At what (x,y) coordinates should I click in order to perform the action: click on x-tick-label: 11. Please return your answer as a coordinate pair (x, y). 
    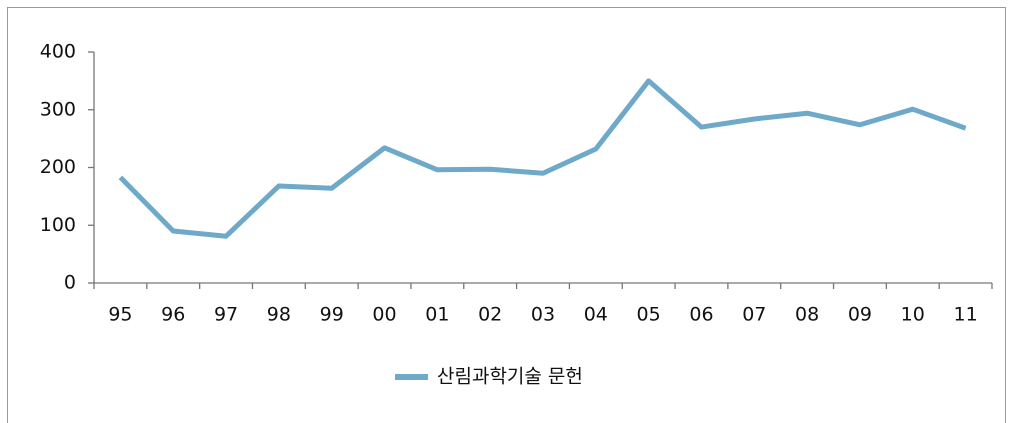
    Looking at the image, I should click on (965, 315).